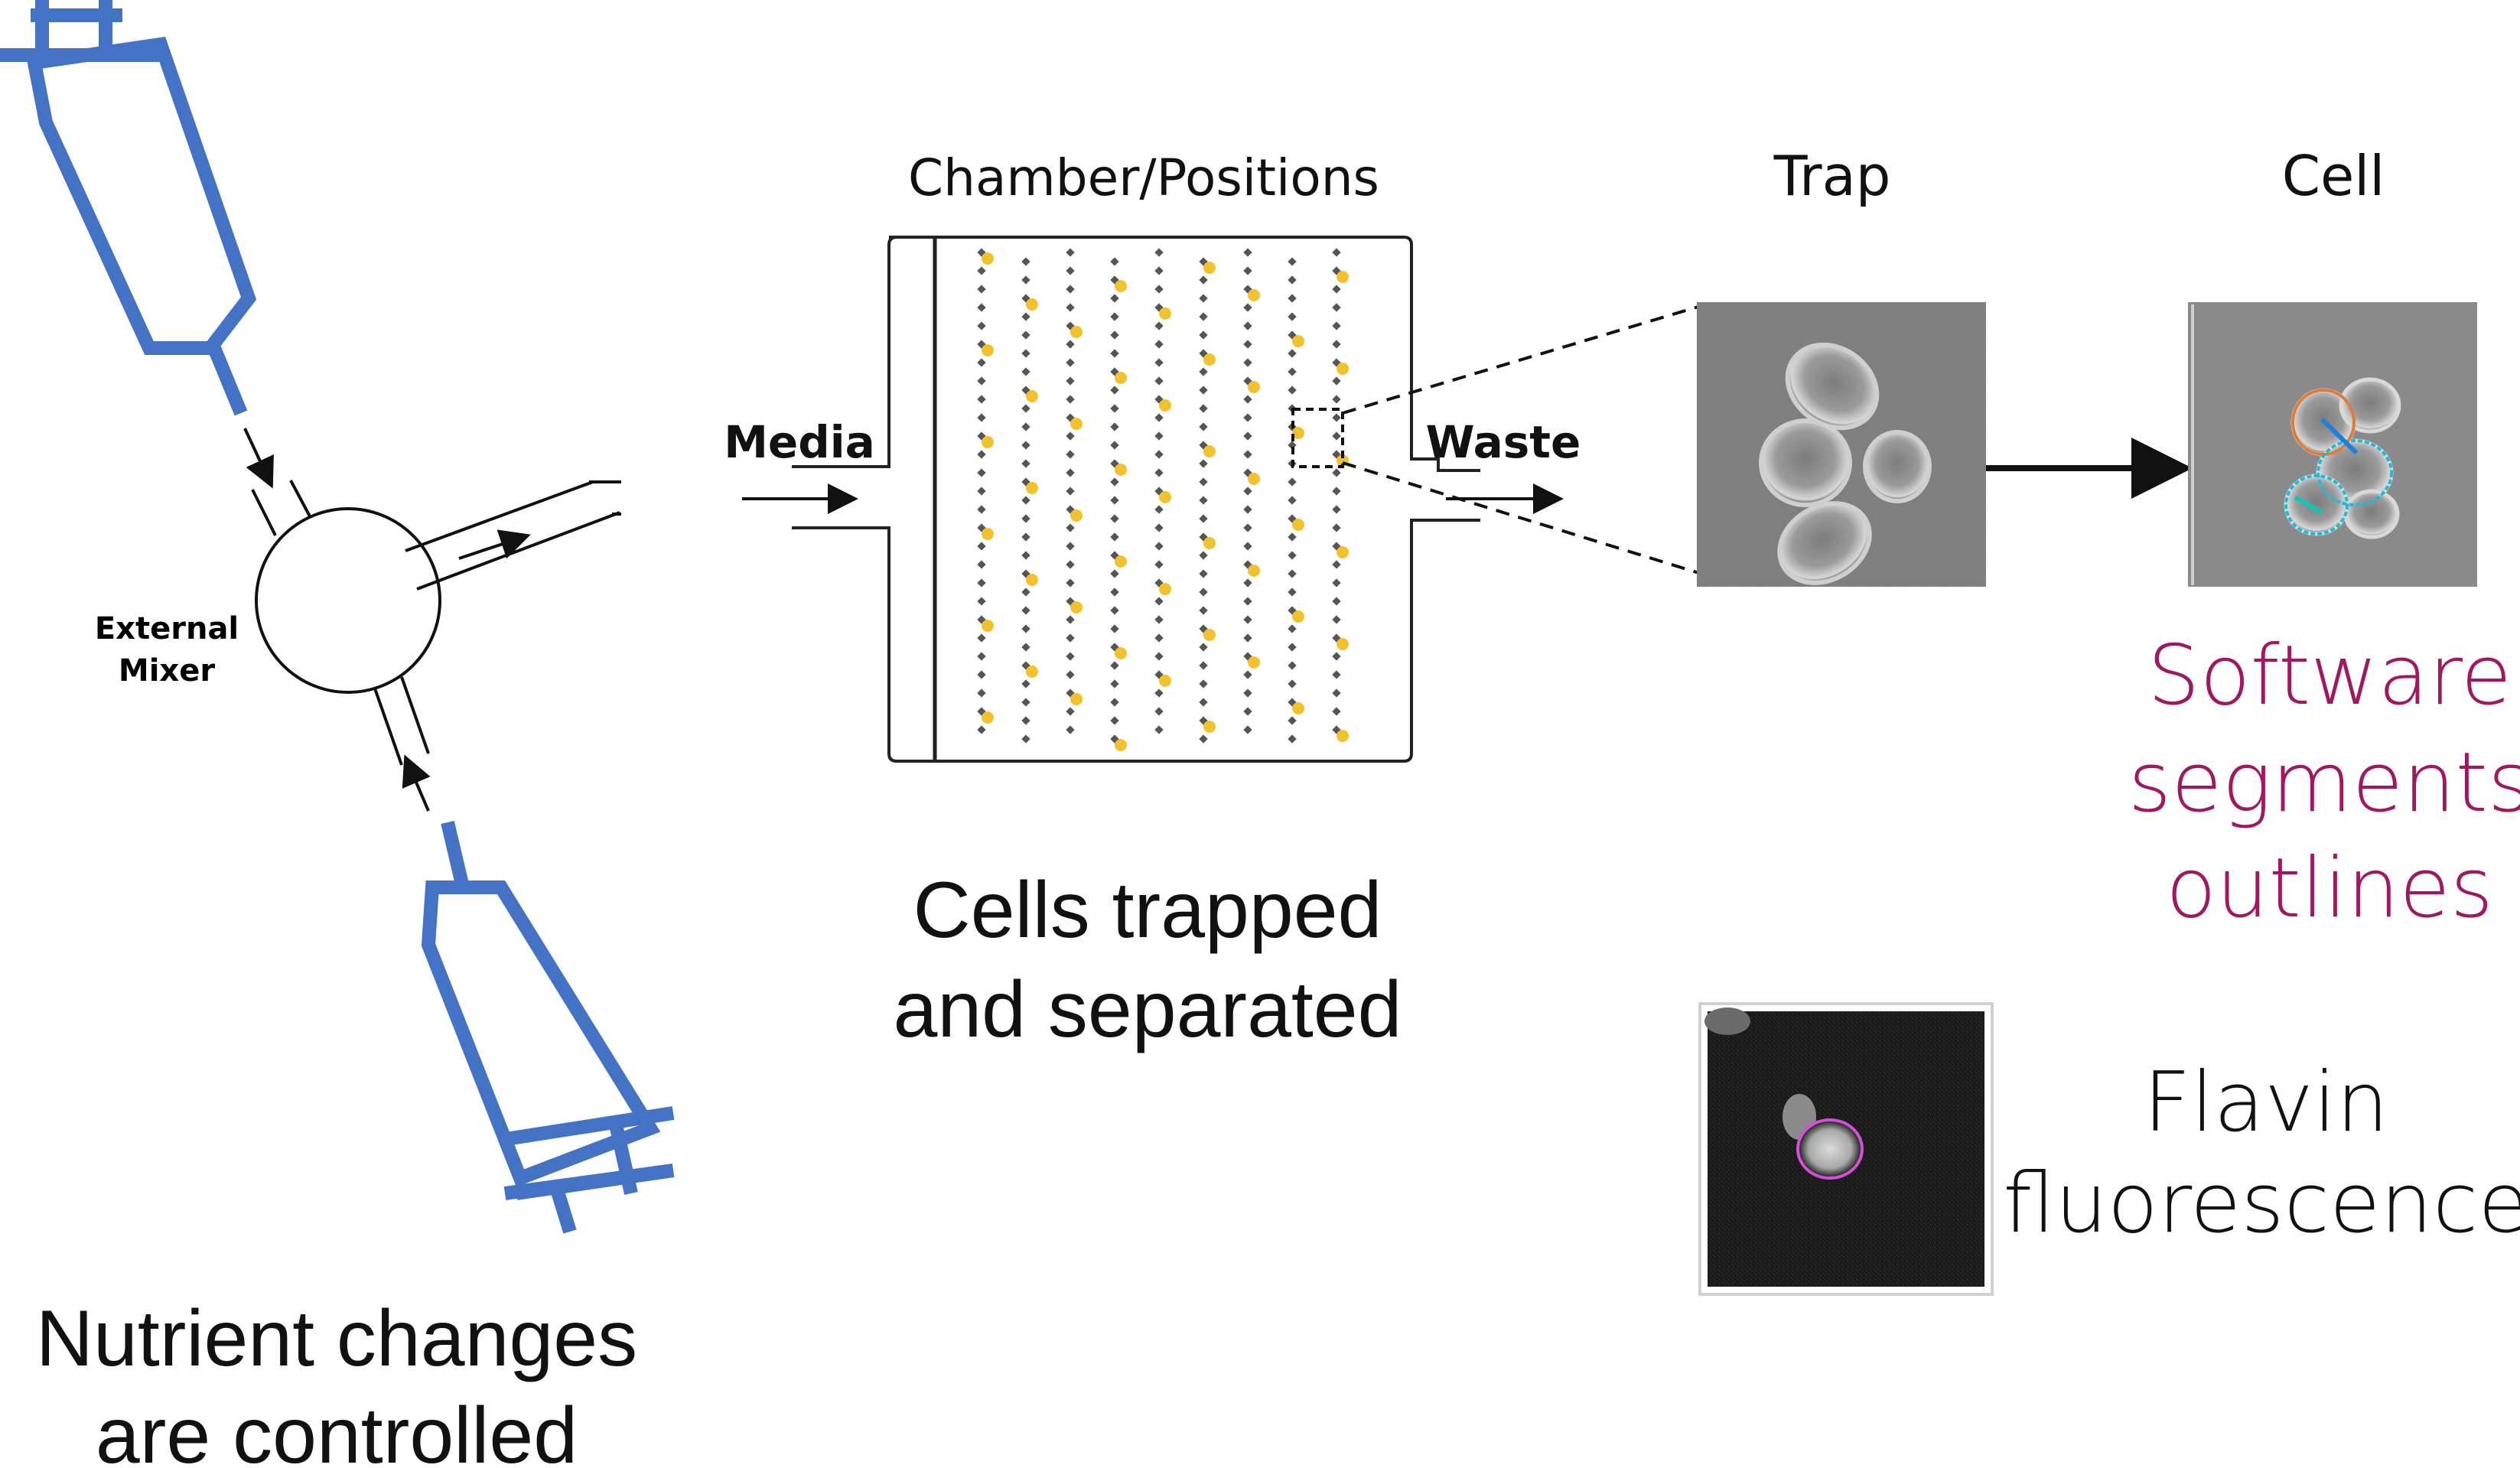 This screenshot has width=2520, height=1468. What do you see at coordinates (416, 783) in the screenshot?
I see `flow-arrow-in-bottom` at bounding box center [416, 783].